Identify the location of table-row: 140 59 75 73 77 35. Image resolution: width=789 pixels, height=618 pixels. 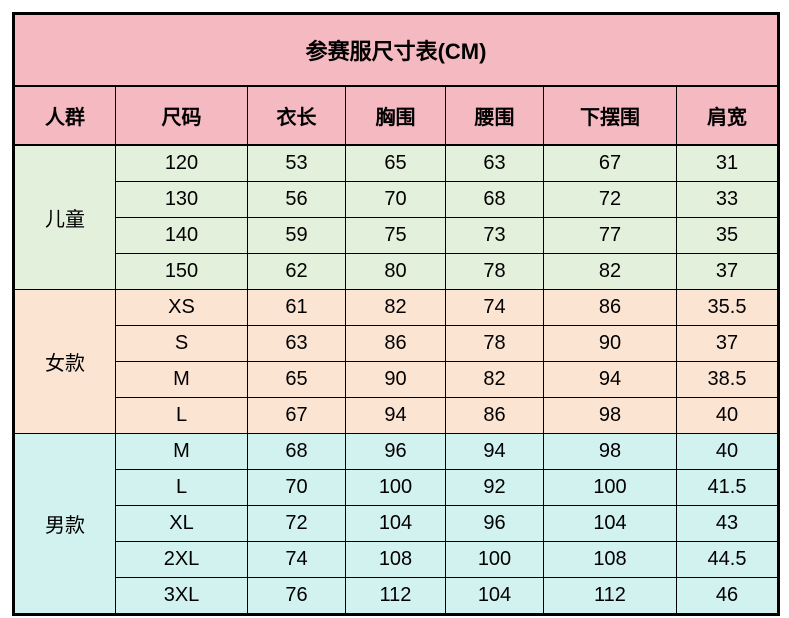
(397, 235).